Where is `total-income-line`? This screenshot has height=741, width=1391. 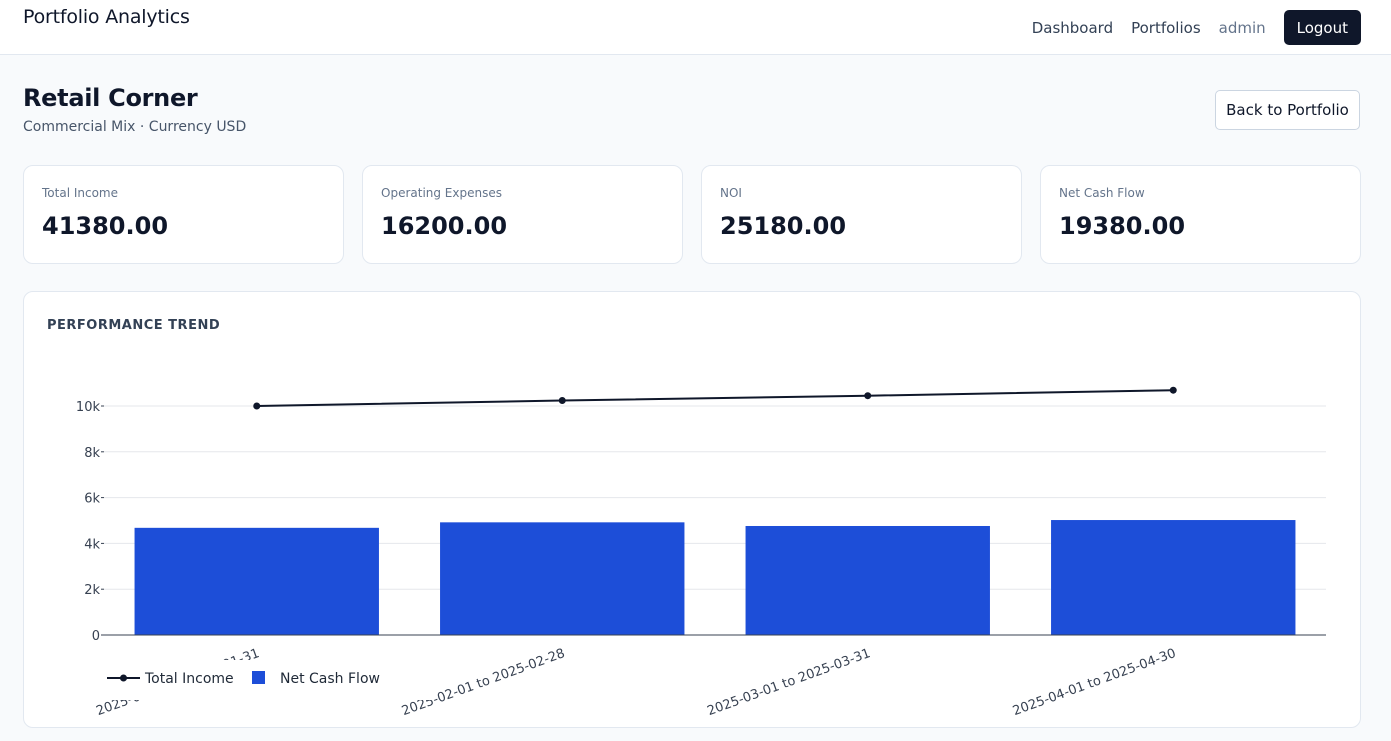
total-income-line is located at coordinates (715, 398).